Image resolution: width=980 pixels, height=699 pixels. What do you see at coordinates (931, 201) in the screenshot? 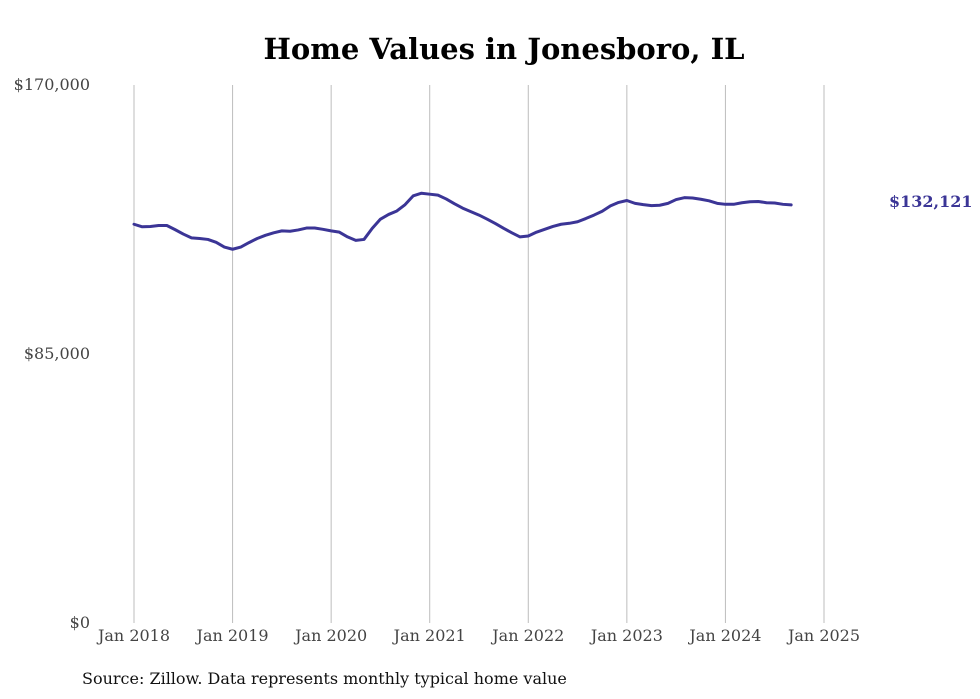
I see `last-value-label: $132,121` at bounding box center [931, 201].